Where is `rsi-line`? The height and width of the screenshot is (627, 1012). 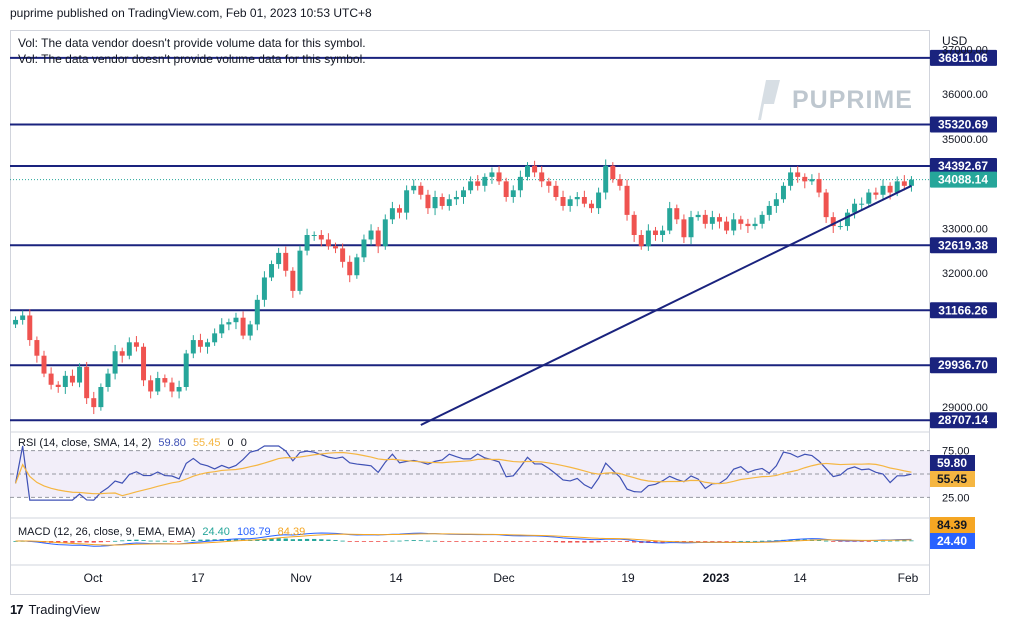 rsi-line is located at coordinates (463, 473).